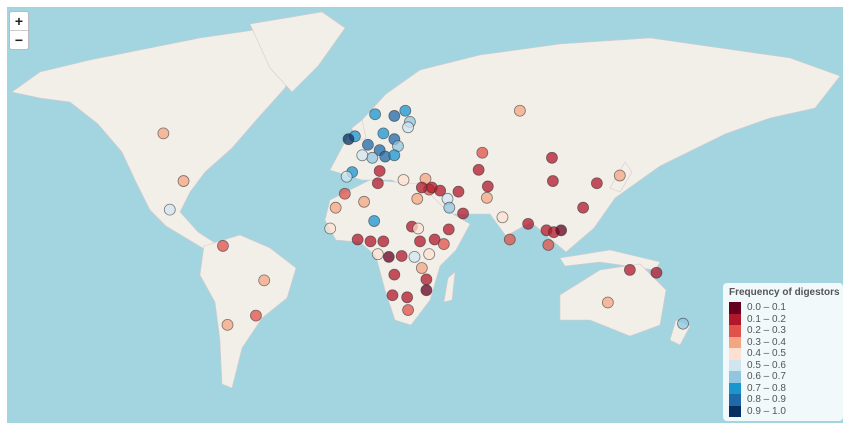 The width and height of the screenshot is (850, 430). I want to click on legend-item: 0.8 – 0.9, so click(783, 400).